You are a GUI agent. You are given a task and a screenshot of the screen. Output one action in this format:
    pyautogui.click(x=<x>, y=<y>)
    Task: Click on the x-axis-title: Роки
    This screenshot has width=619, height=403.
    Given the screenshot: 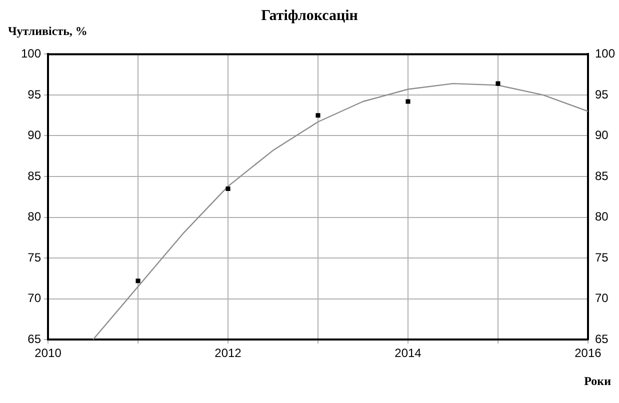 What is the action you would take?
    pyautogui.click(x=597, y=381)
    